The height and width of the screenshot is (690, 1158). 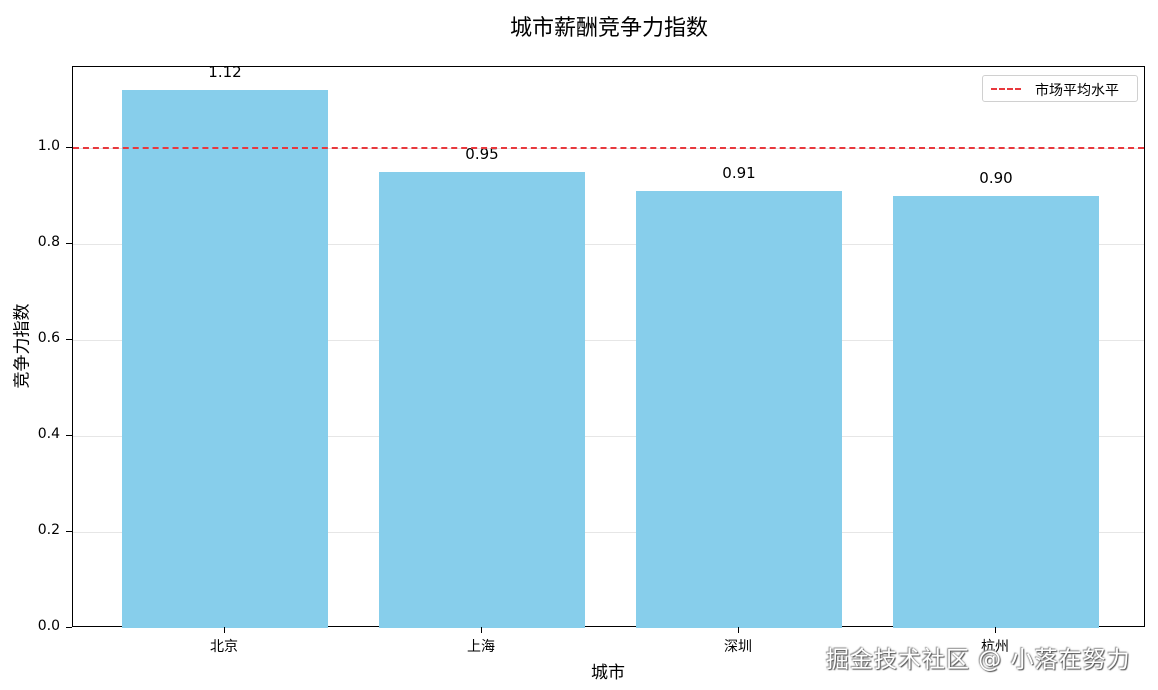 I want to click on x-tick-label: 上海, so click(x=481, y=647).